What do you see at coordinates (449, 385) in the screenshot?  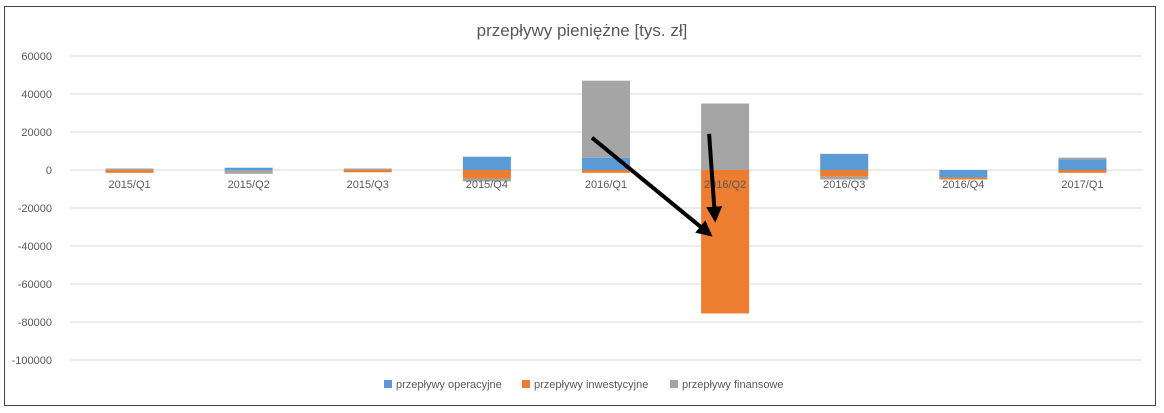 I see `legend-label: przepływy operacyjne` at bounding box center [449, 385].